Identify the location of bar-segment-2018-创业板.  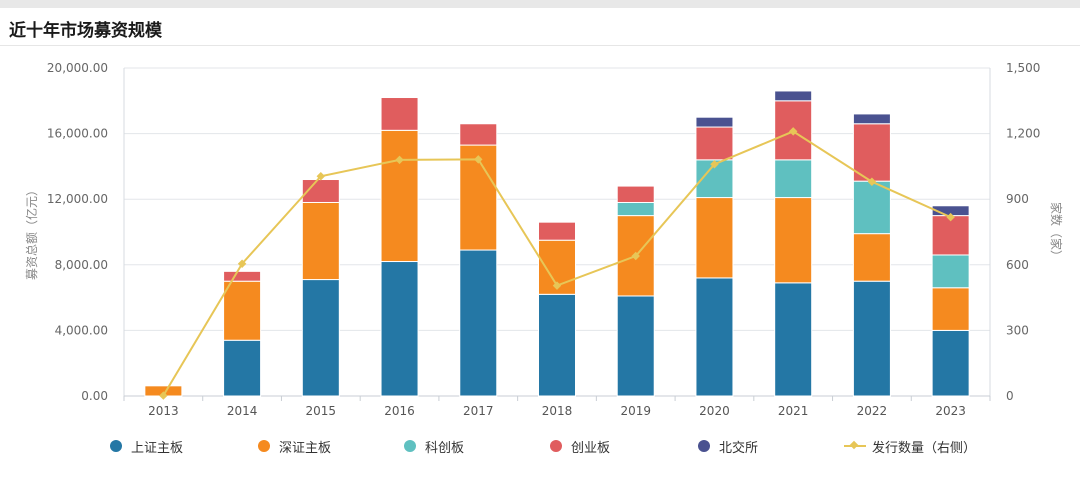
(557, 231).